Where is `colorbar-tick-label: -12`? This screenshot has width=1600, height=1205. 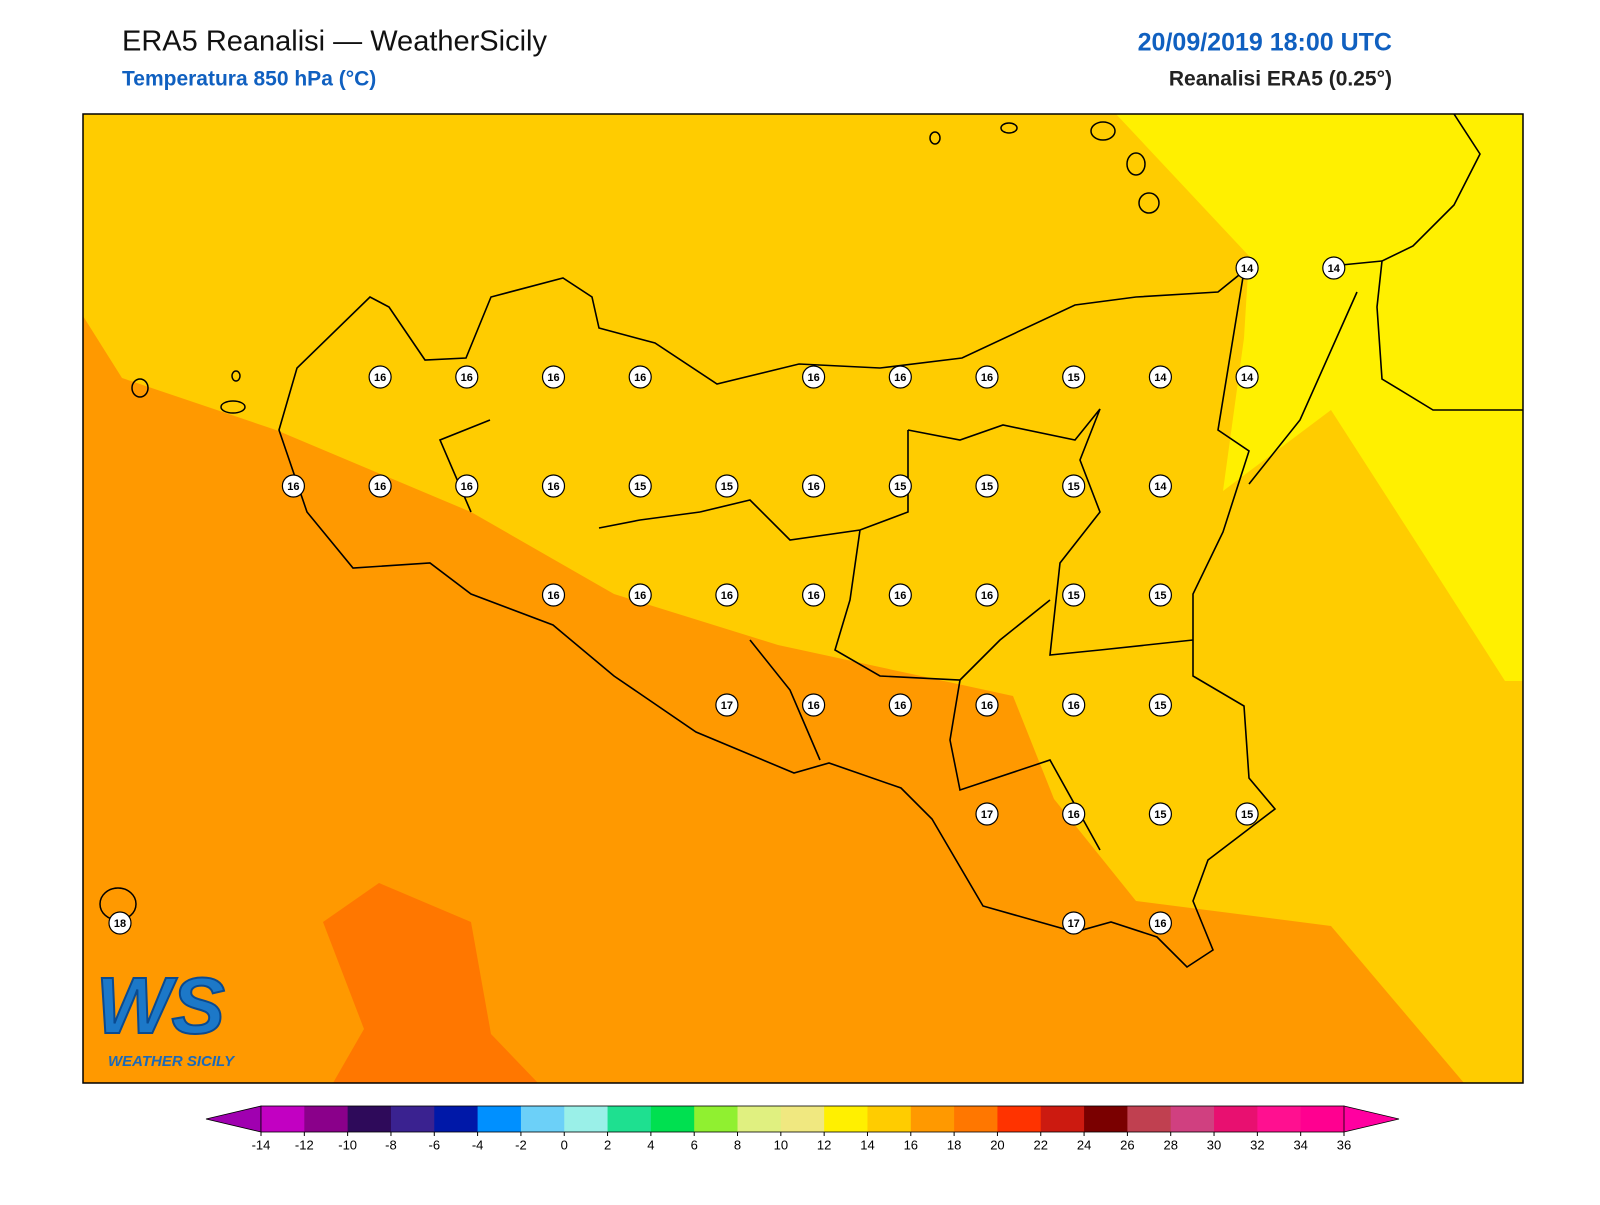
colorbar-tick-label: -12 is located at coordinates (304, 1144).